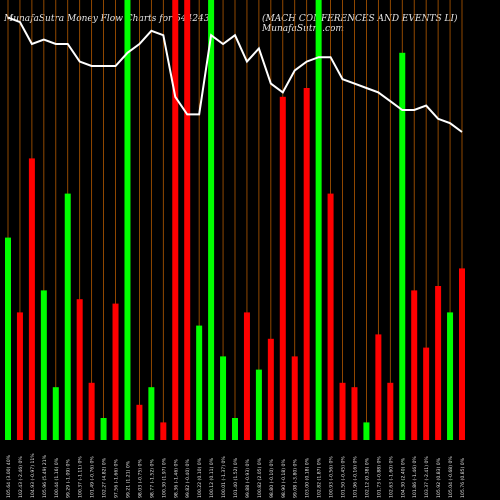 The width and height of the screenshot is (500, 500). I want to click on x-tick-label: 99.29 (-1.09) 0%, so click(69, 478).